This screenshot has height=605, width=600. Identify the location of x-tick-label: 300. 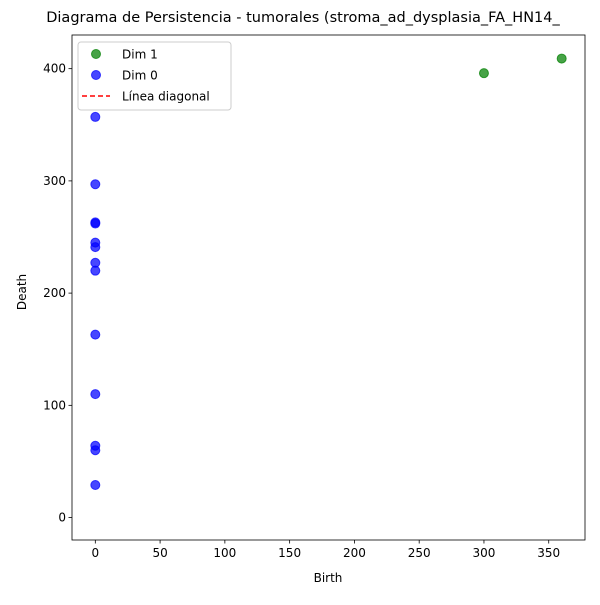
(484, 553).